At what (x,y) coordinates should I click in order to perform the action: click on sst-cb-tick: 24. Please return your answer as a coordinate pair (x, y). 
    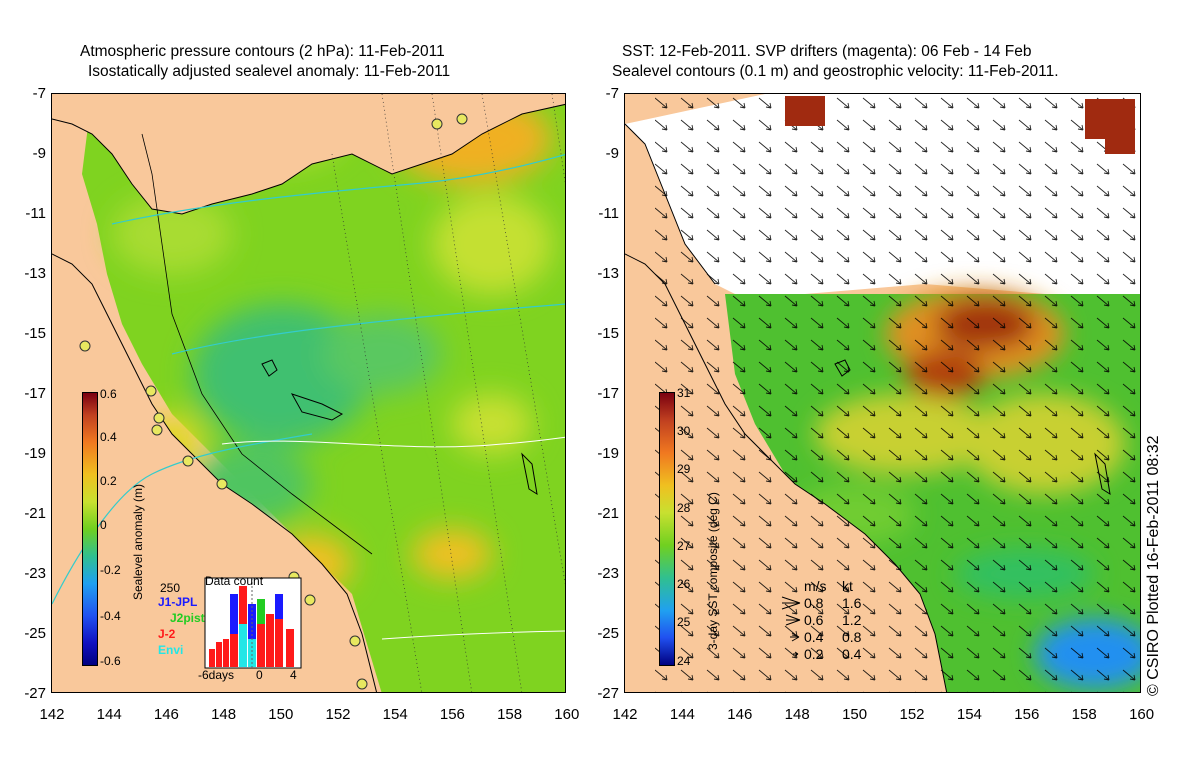
    Looking at the image, I should click on (684, 661).